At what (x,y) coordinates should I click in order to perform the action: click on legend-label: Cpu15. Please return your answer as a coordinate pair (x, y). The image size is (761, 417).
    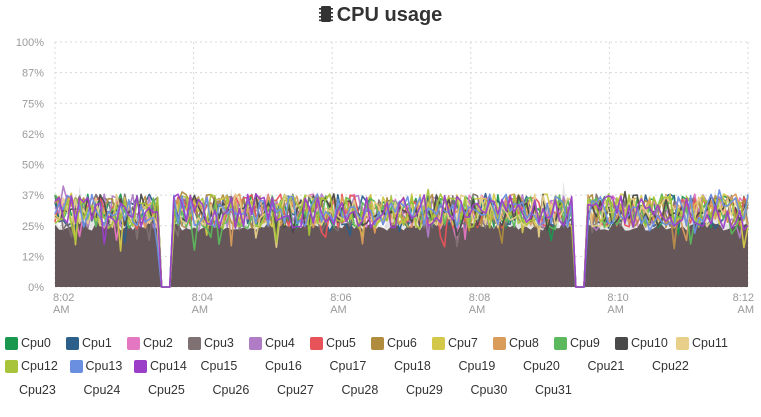
    Looking at the image, I should click on (219, 366).